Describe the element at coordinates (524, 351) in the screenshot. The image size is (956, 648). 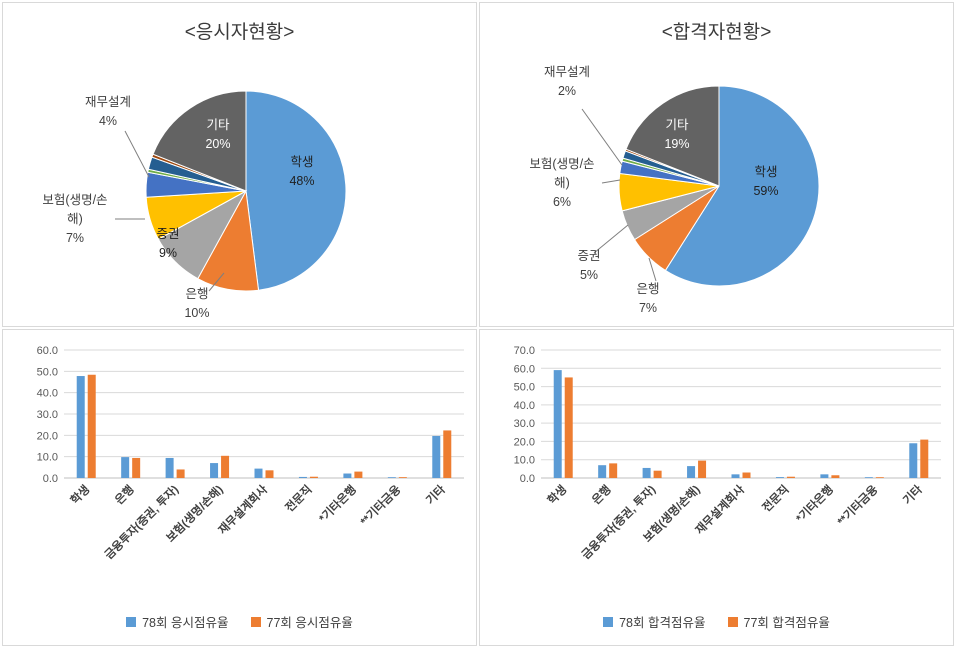
I see `y-tick-label: 70.0` at that location.